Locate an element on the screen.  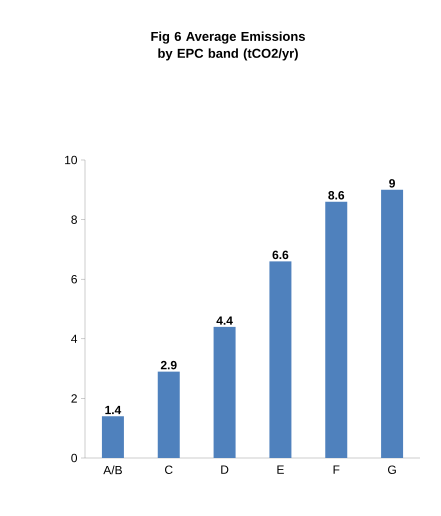
data-label: 4.4 is located at coordinates (224, 320).